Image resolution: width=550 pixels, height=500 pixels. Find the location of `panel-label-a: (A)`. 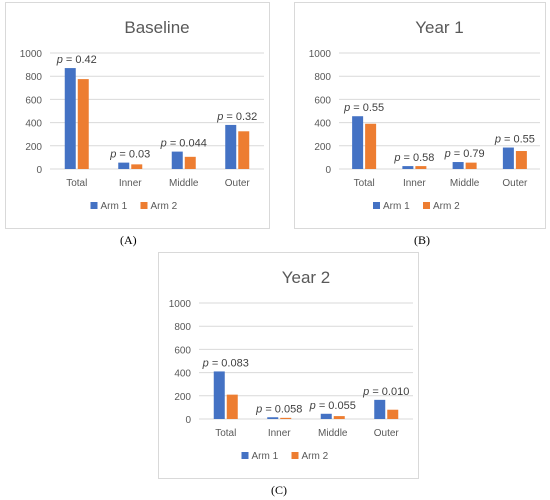

panel-label-a: (A) is located at coordinates (128, 240).